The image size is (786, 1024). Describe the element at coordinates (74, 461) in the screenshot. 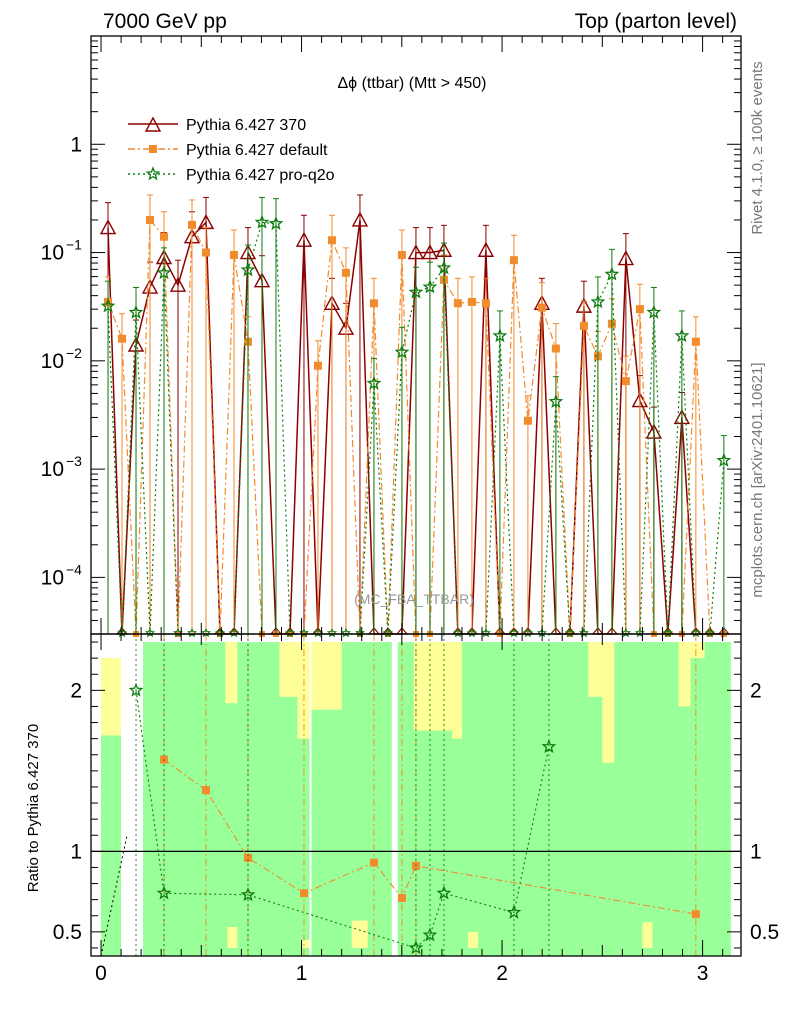

I see `main-ytick-exponent: −3` at that location.